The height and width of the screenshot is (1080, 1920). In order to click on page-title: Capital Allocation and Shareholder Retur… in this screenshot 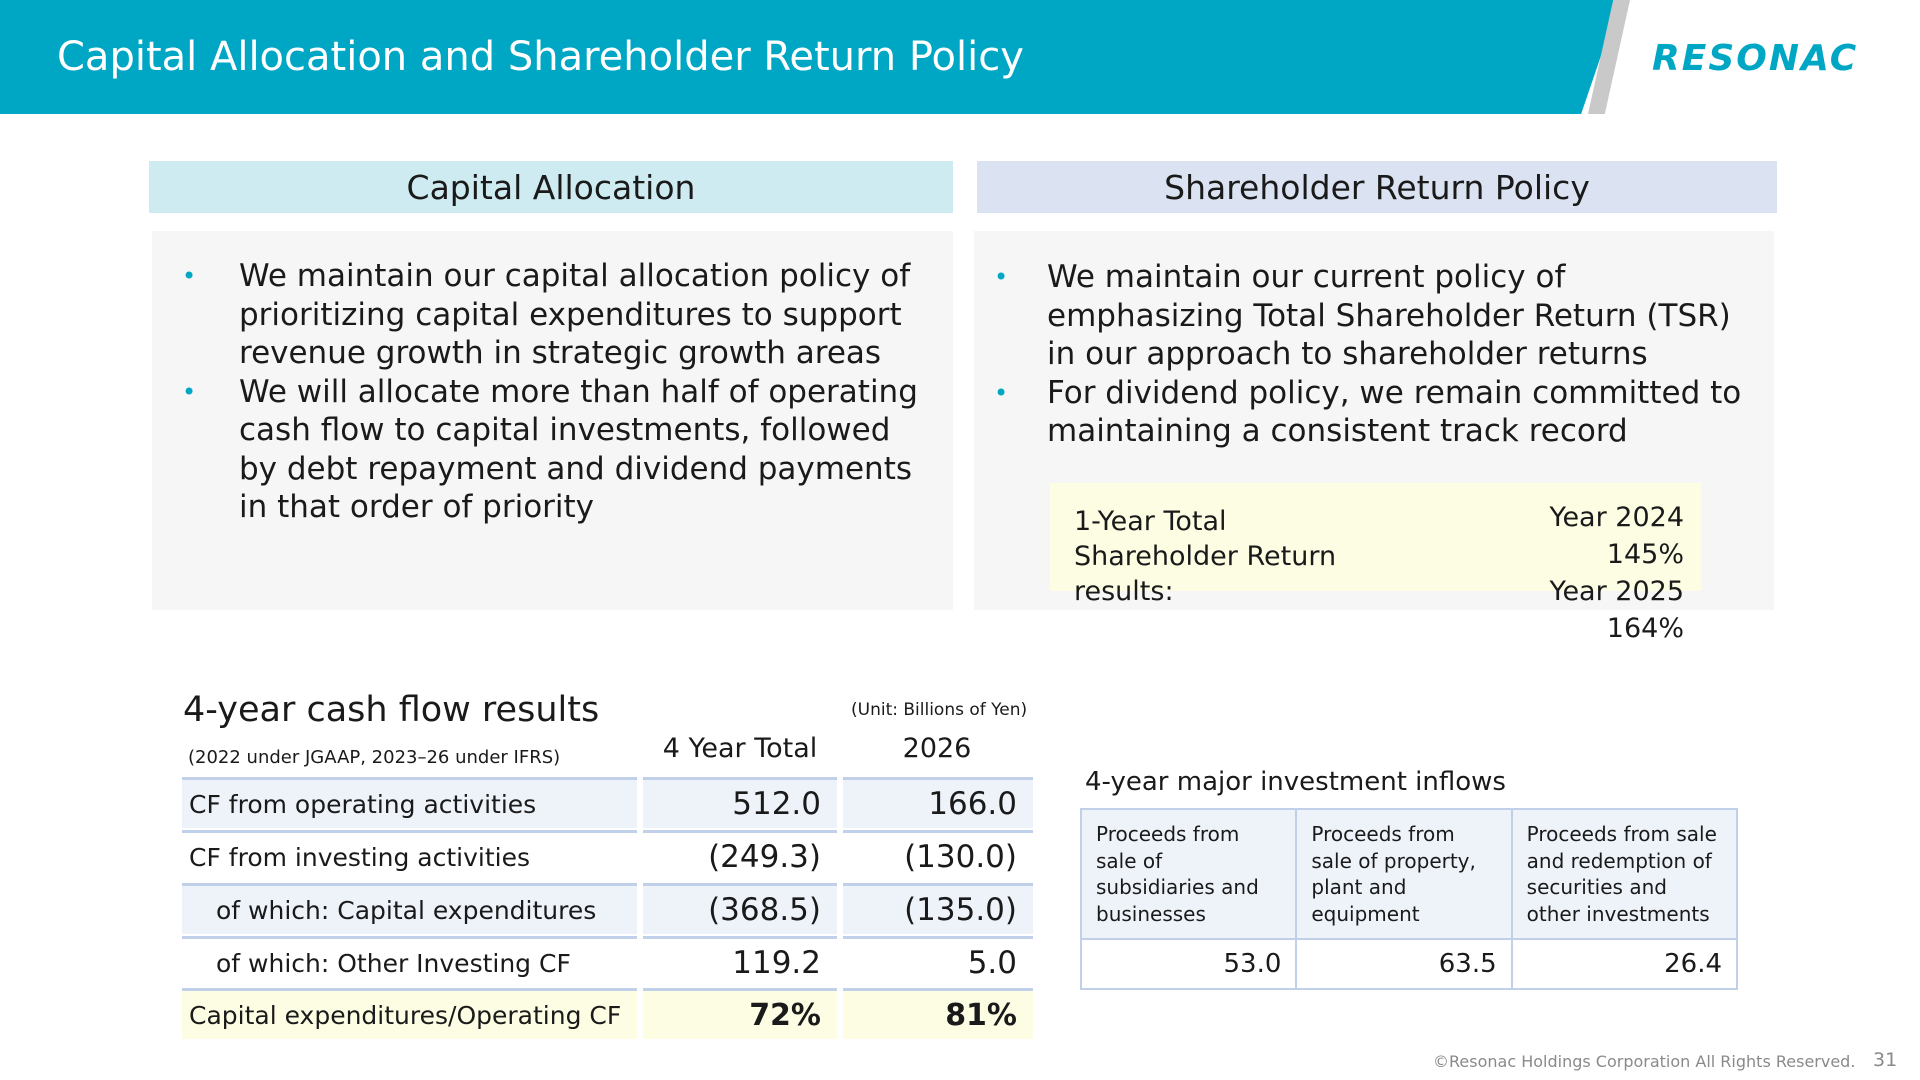, I will do `click(540, 57)`.